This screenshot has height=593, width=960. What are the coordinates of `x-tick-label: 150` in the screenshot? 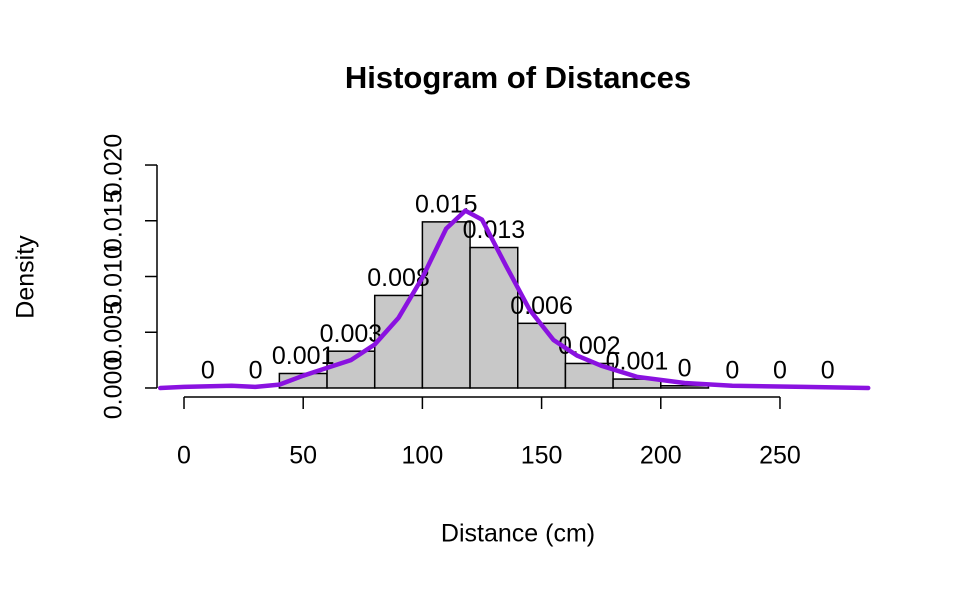 It's located at (542, 456).